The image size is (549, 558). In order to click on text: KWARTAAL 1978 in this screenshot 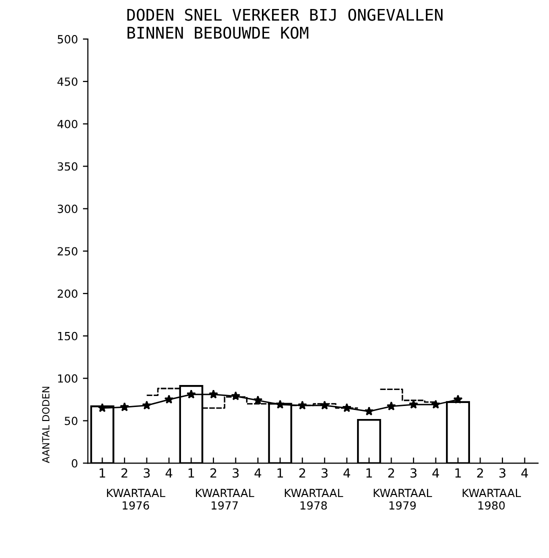, I will do `click(314, 499)`.